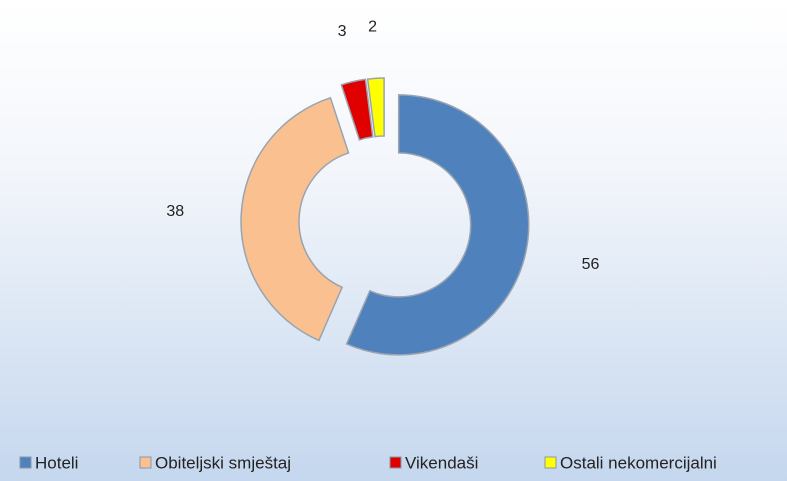 The image size is (787, 481). What do you see at coordinates (342, 31) in the screenshot?
I see `data-label: 3` at bounding box center [342, 31].